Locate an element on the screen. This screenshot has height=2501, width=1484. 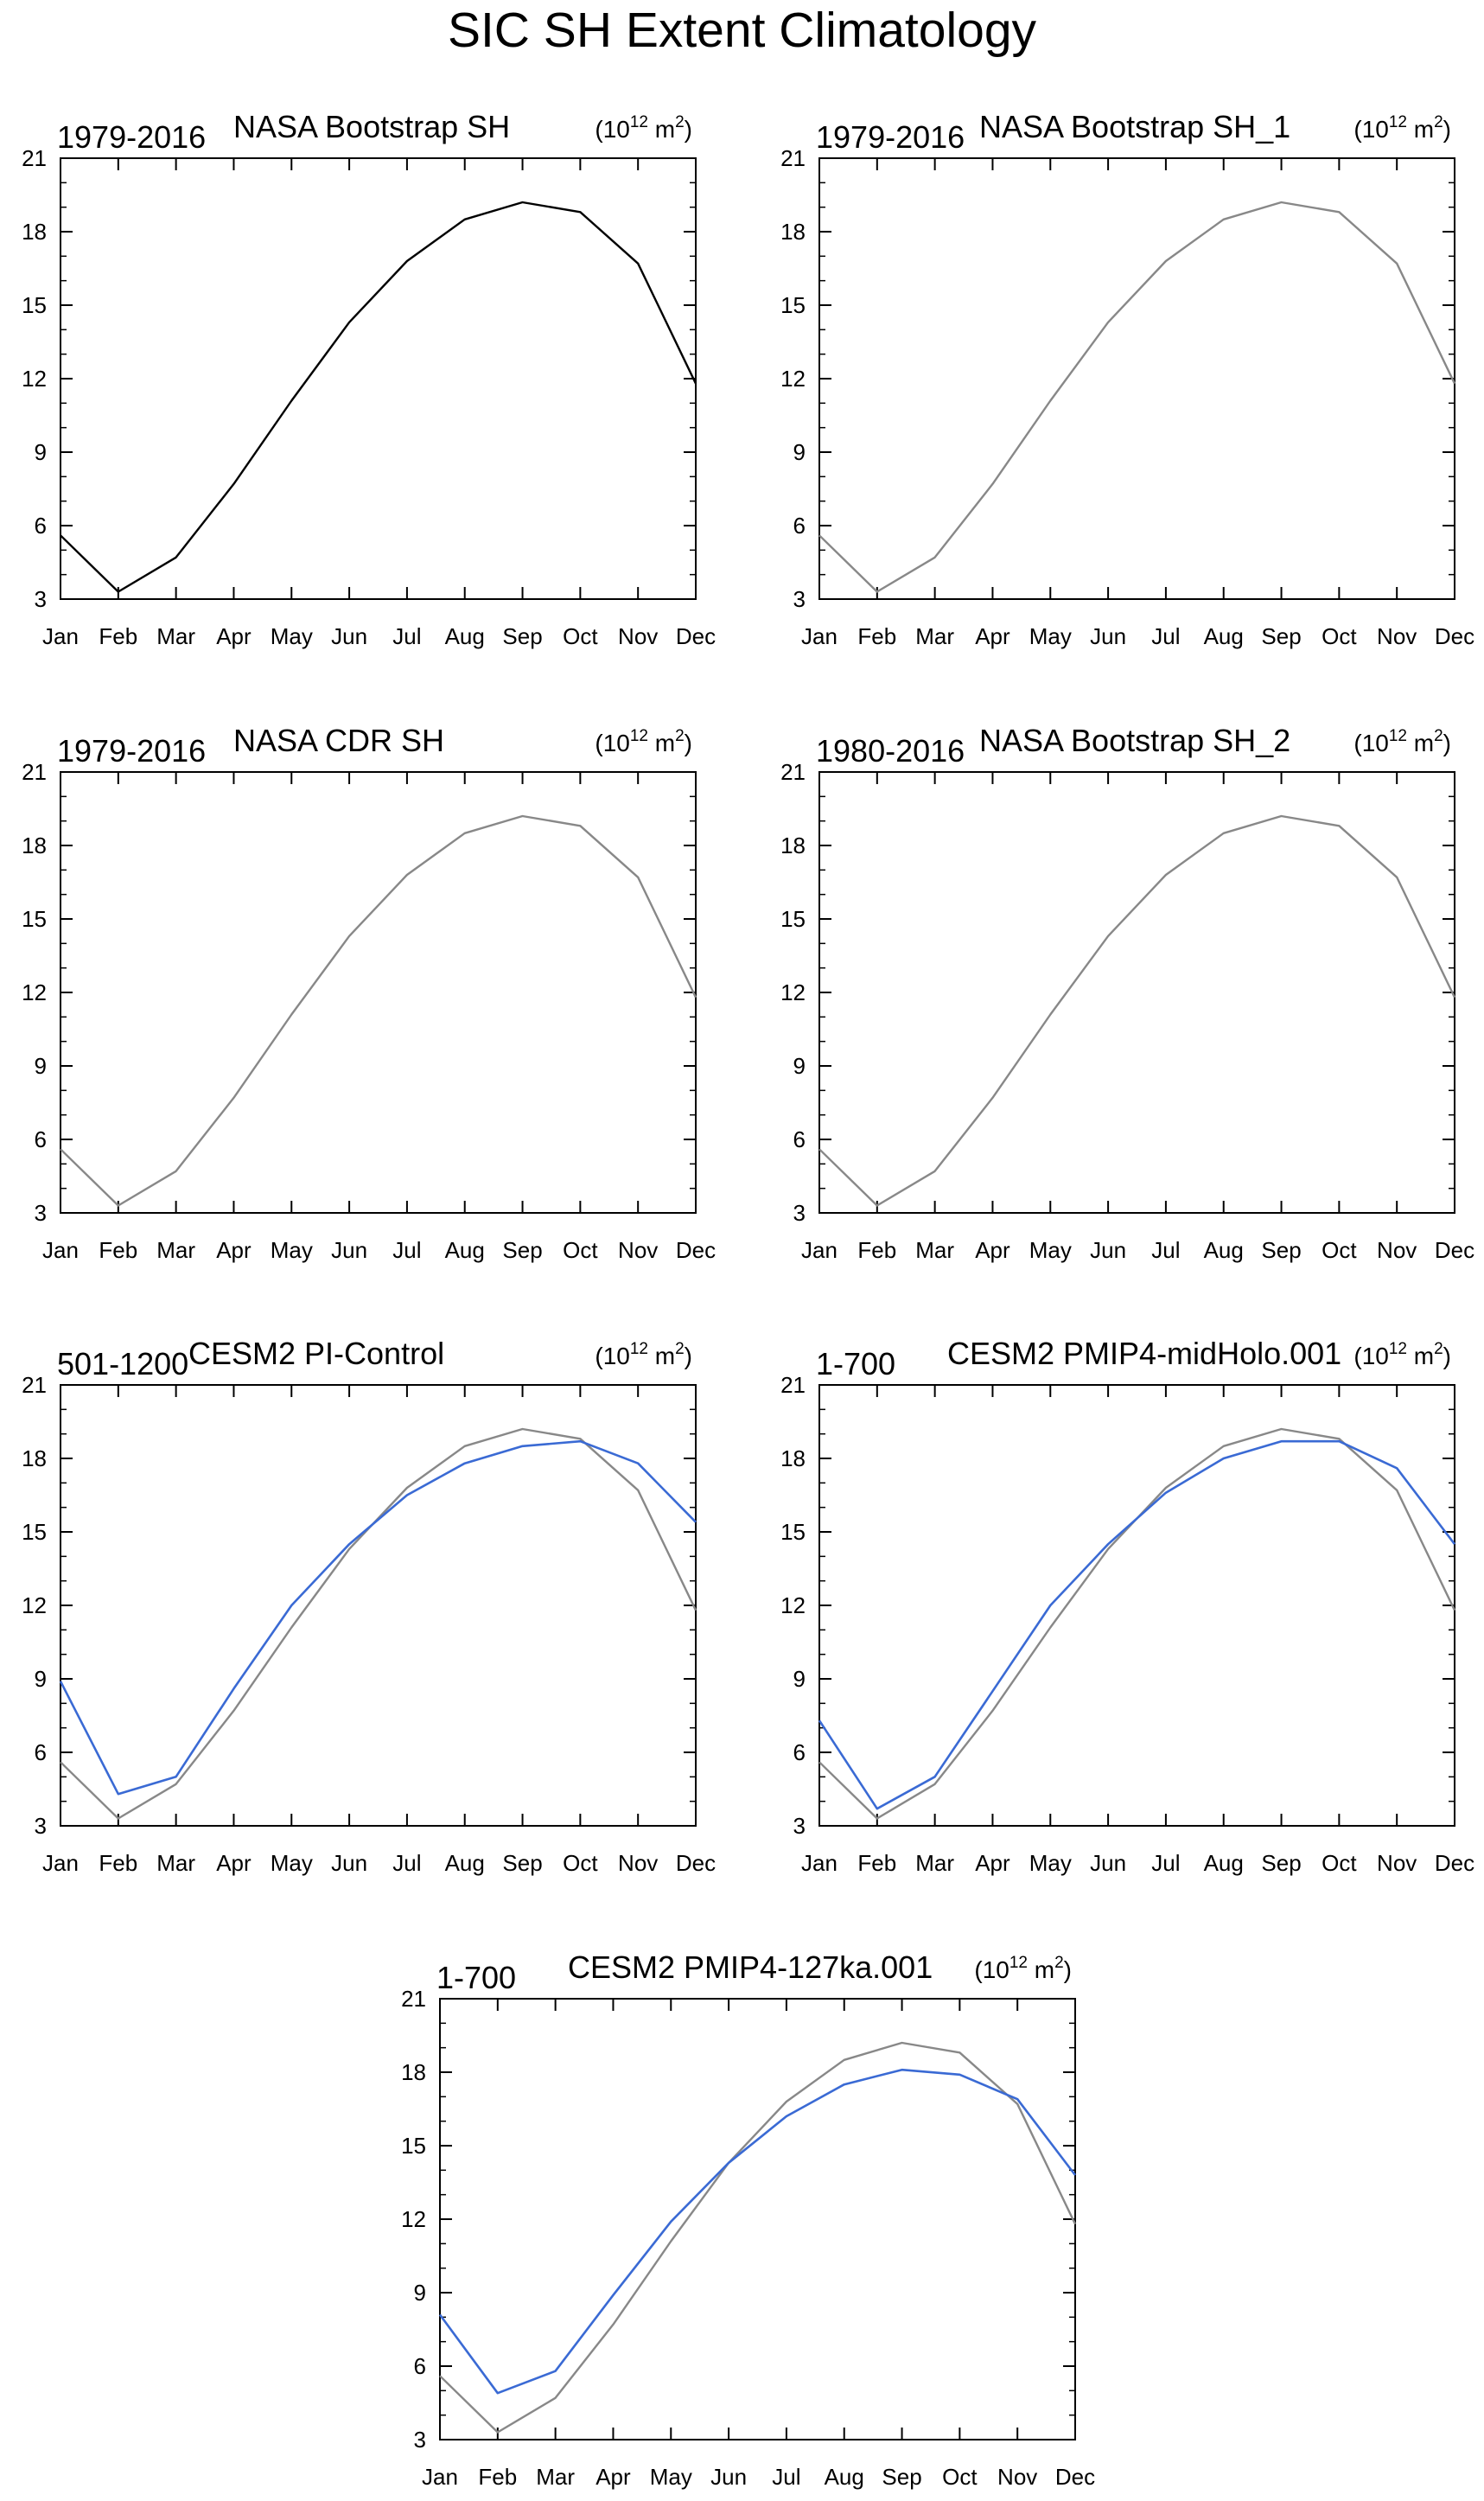
panel-title: CESM2 PI-Control is located at coordinates (316, 1353).